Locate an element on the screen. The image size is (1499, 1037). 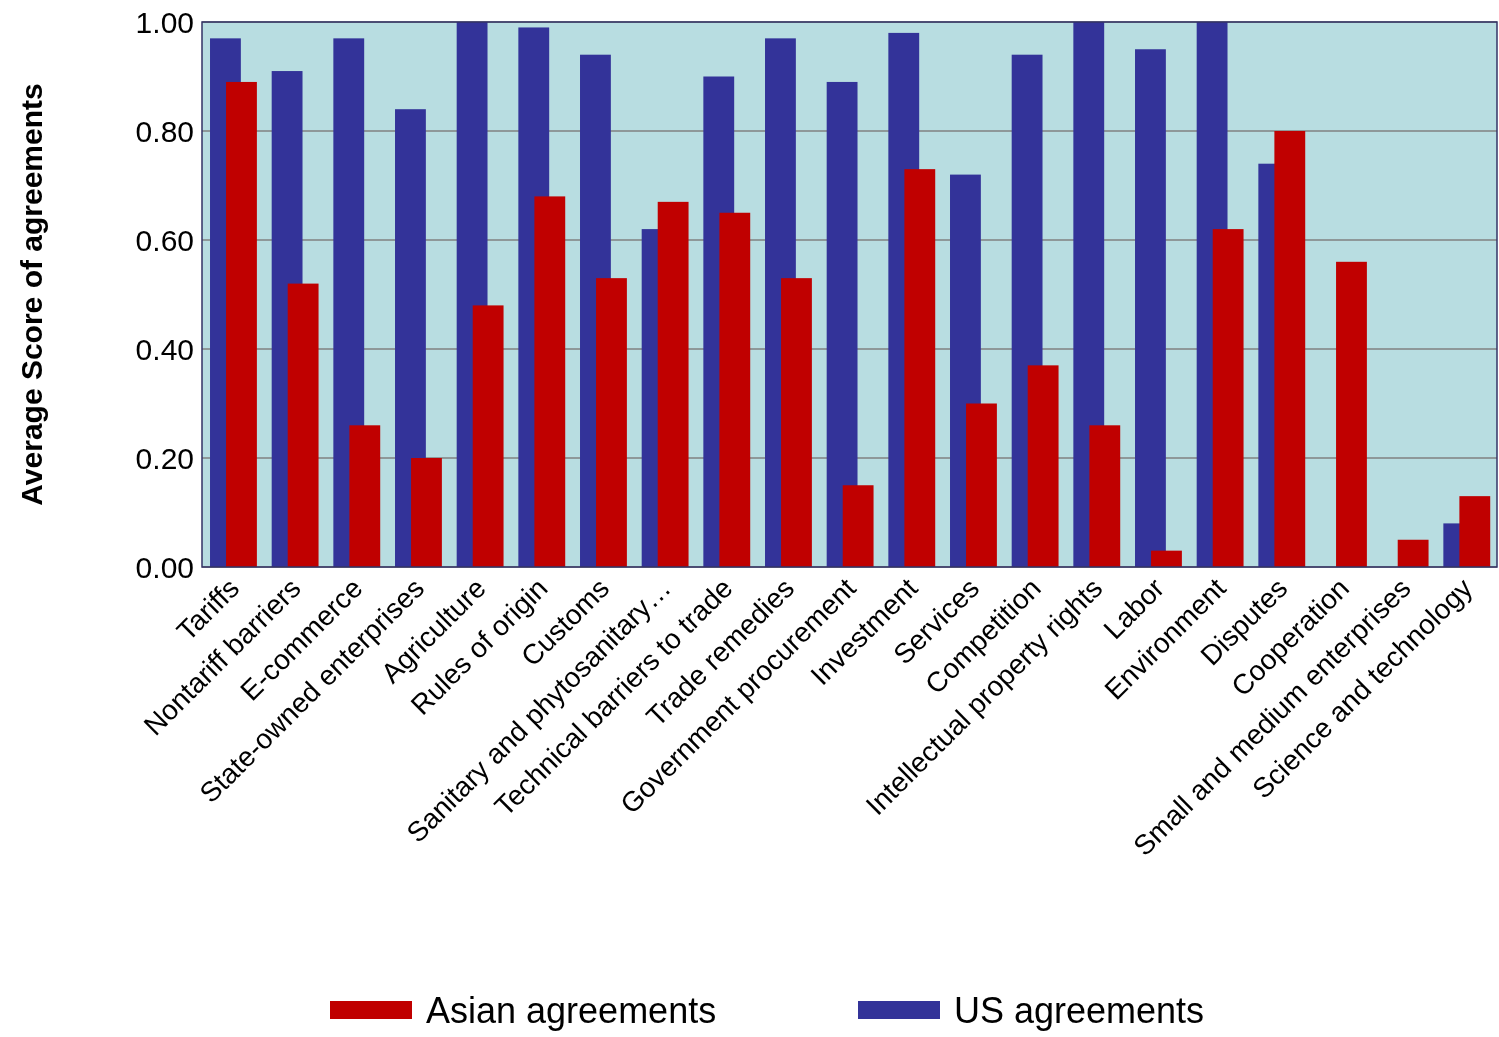
y-axis-title: Average Score of agreements is located at coordinates (31, 294).